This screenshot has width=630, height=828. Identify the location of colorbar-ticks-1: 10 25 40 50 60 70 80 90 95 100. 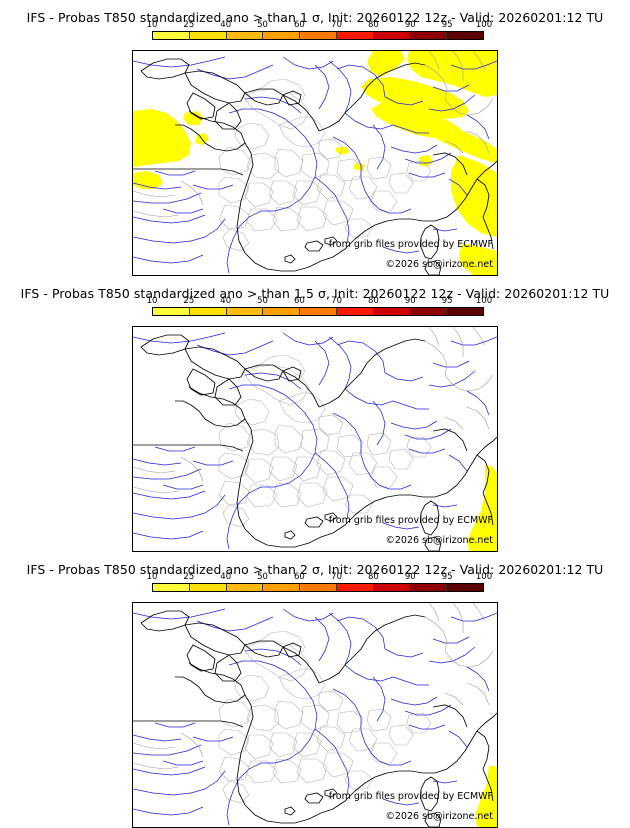
(320, 25).